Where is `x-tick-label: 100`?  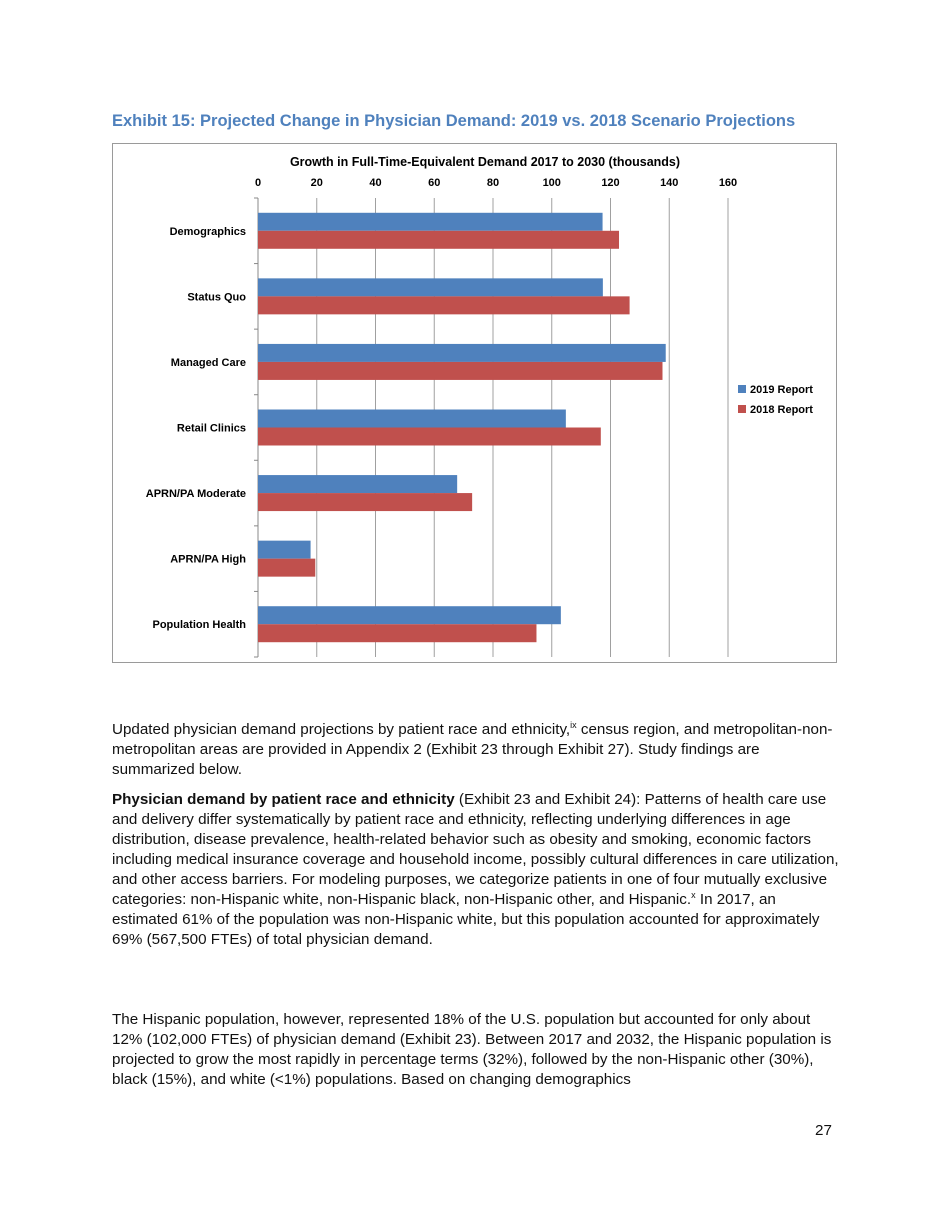
x-tick-label: 100 is located at coordinates (552, 183).